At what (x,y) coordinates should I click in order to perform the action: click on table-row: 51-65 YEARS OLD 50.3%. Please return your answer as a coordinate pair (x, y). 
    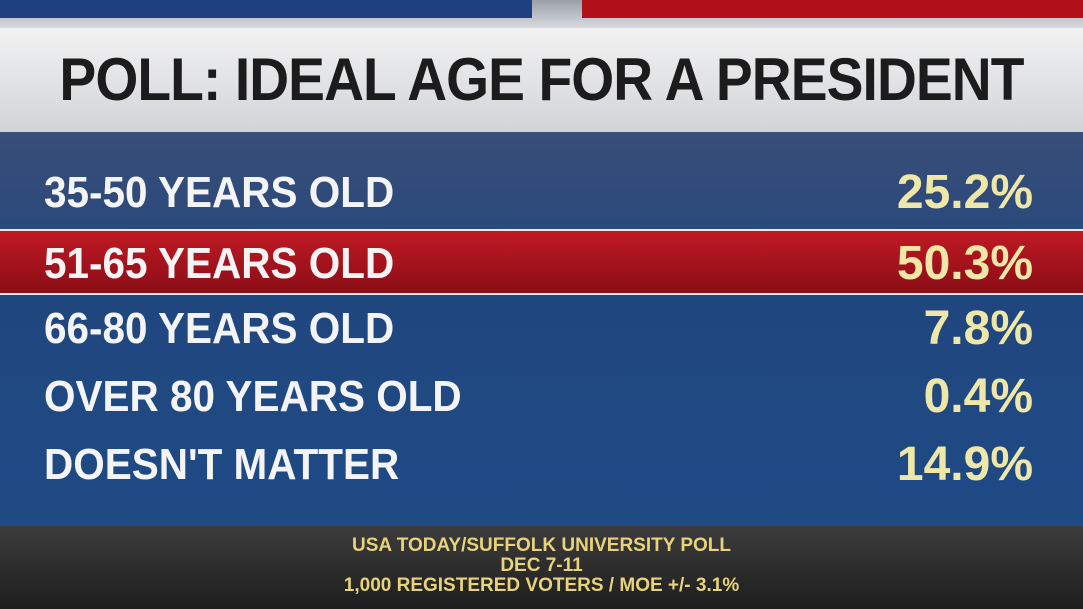
    Looking at the image, I should click on (541, 262).